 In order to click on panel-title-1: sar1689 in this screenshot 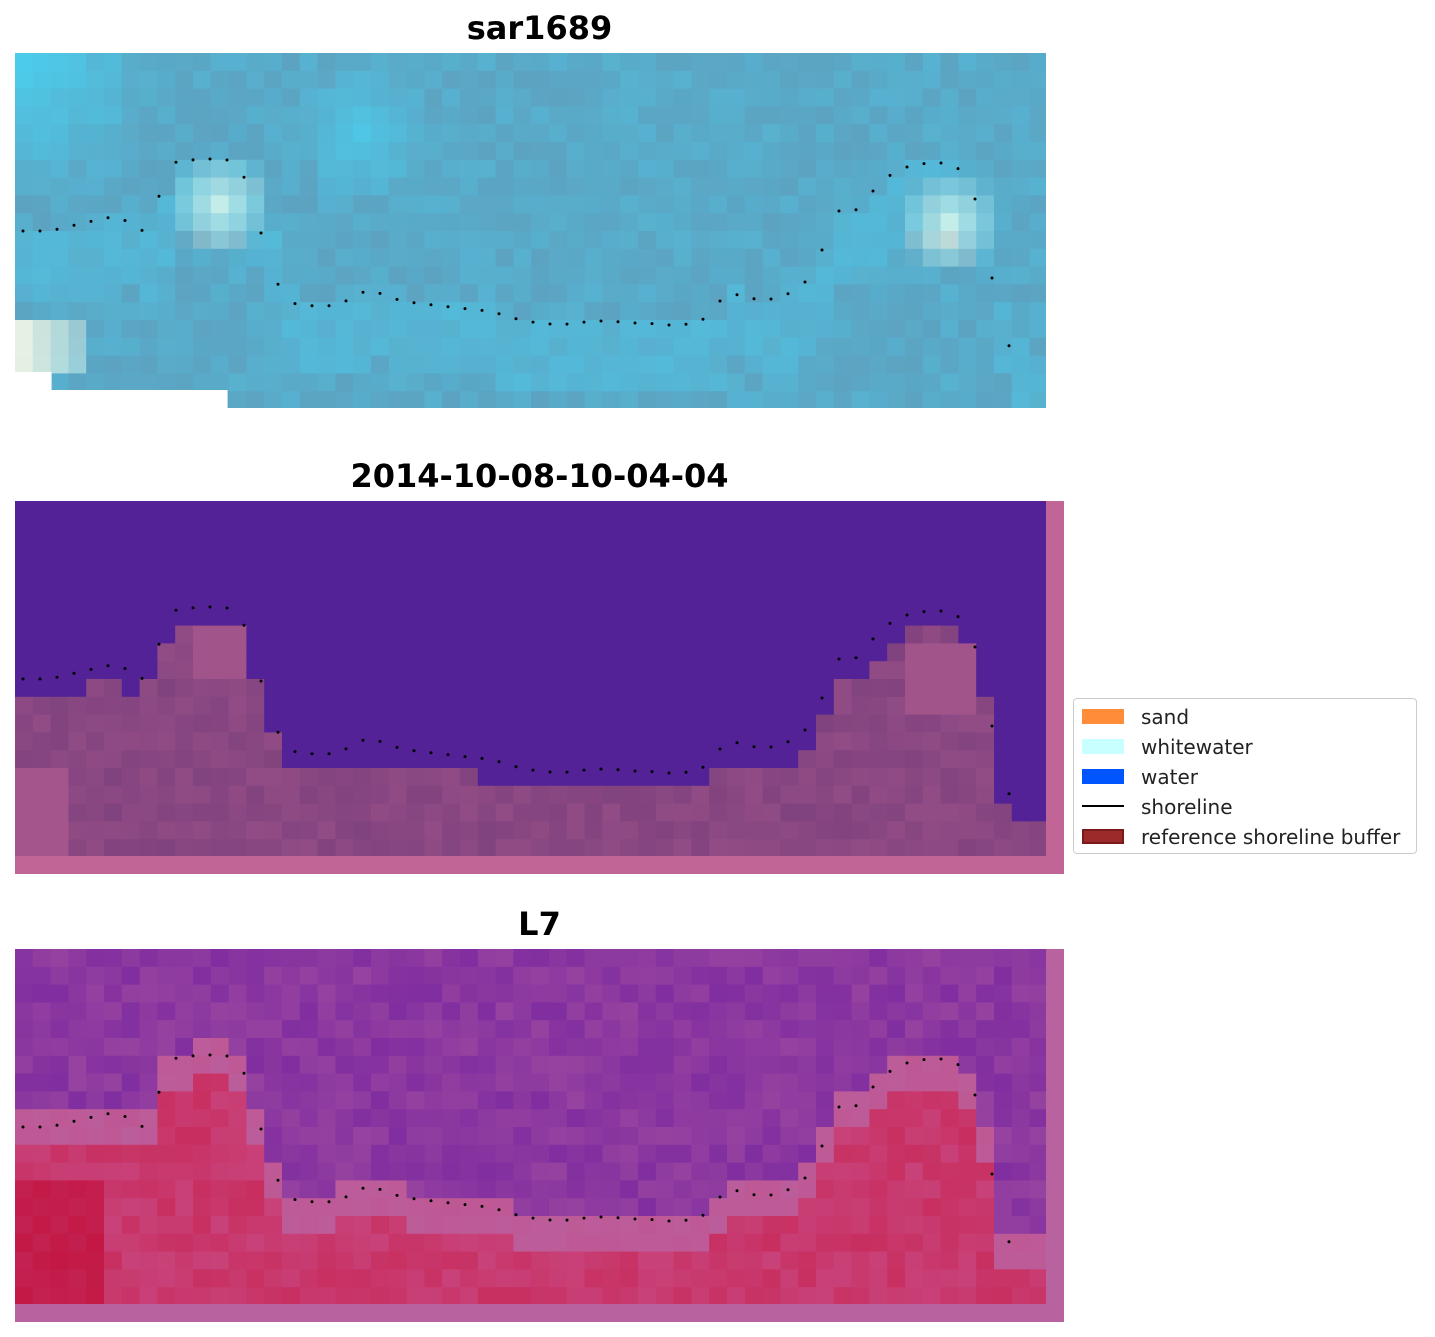, I will do `click(539, 28)`.